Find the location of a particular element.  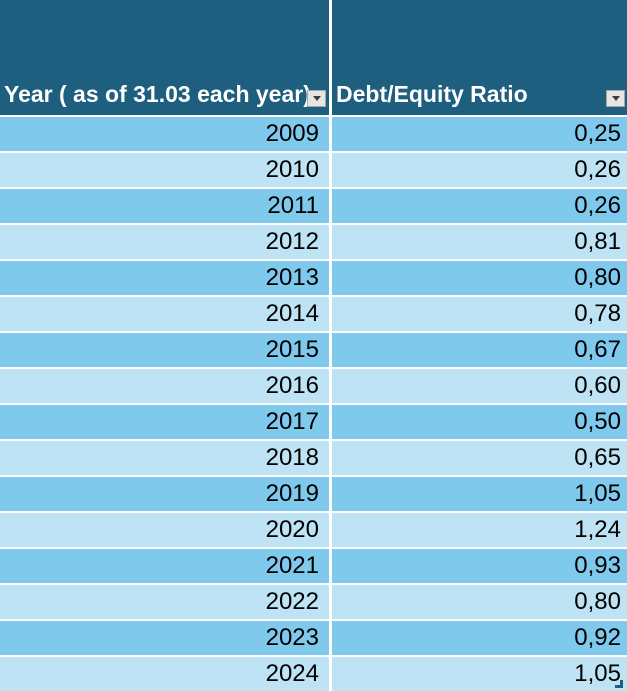

year-cell: 2022 is located at coordinates (164, 602).